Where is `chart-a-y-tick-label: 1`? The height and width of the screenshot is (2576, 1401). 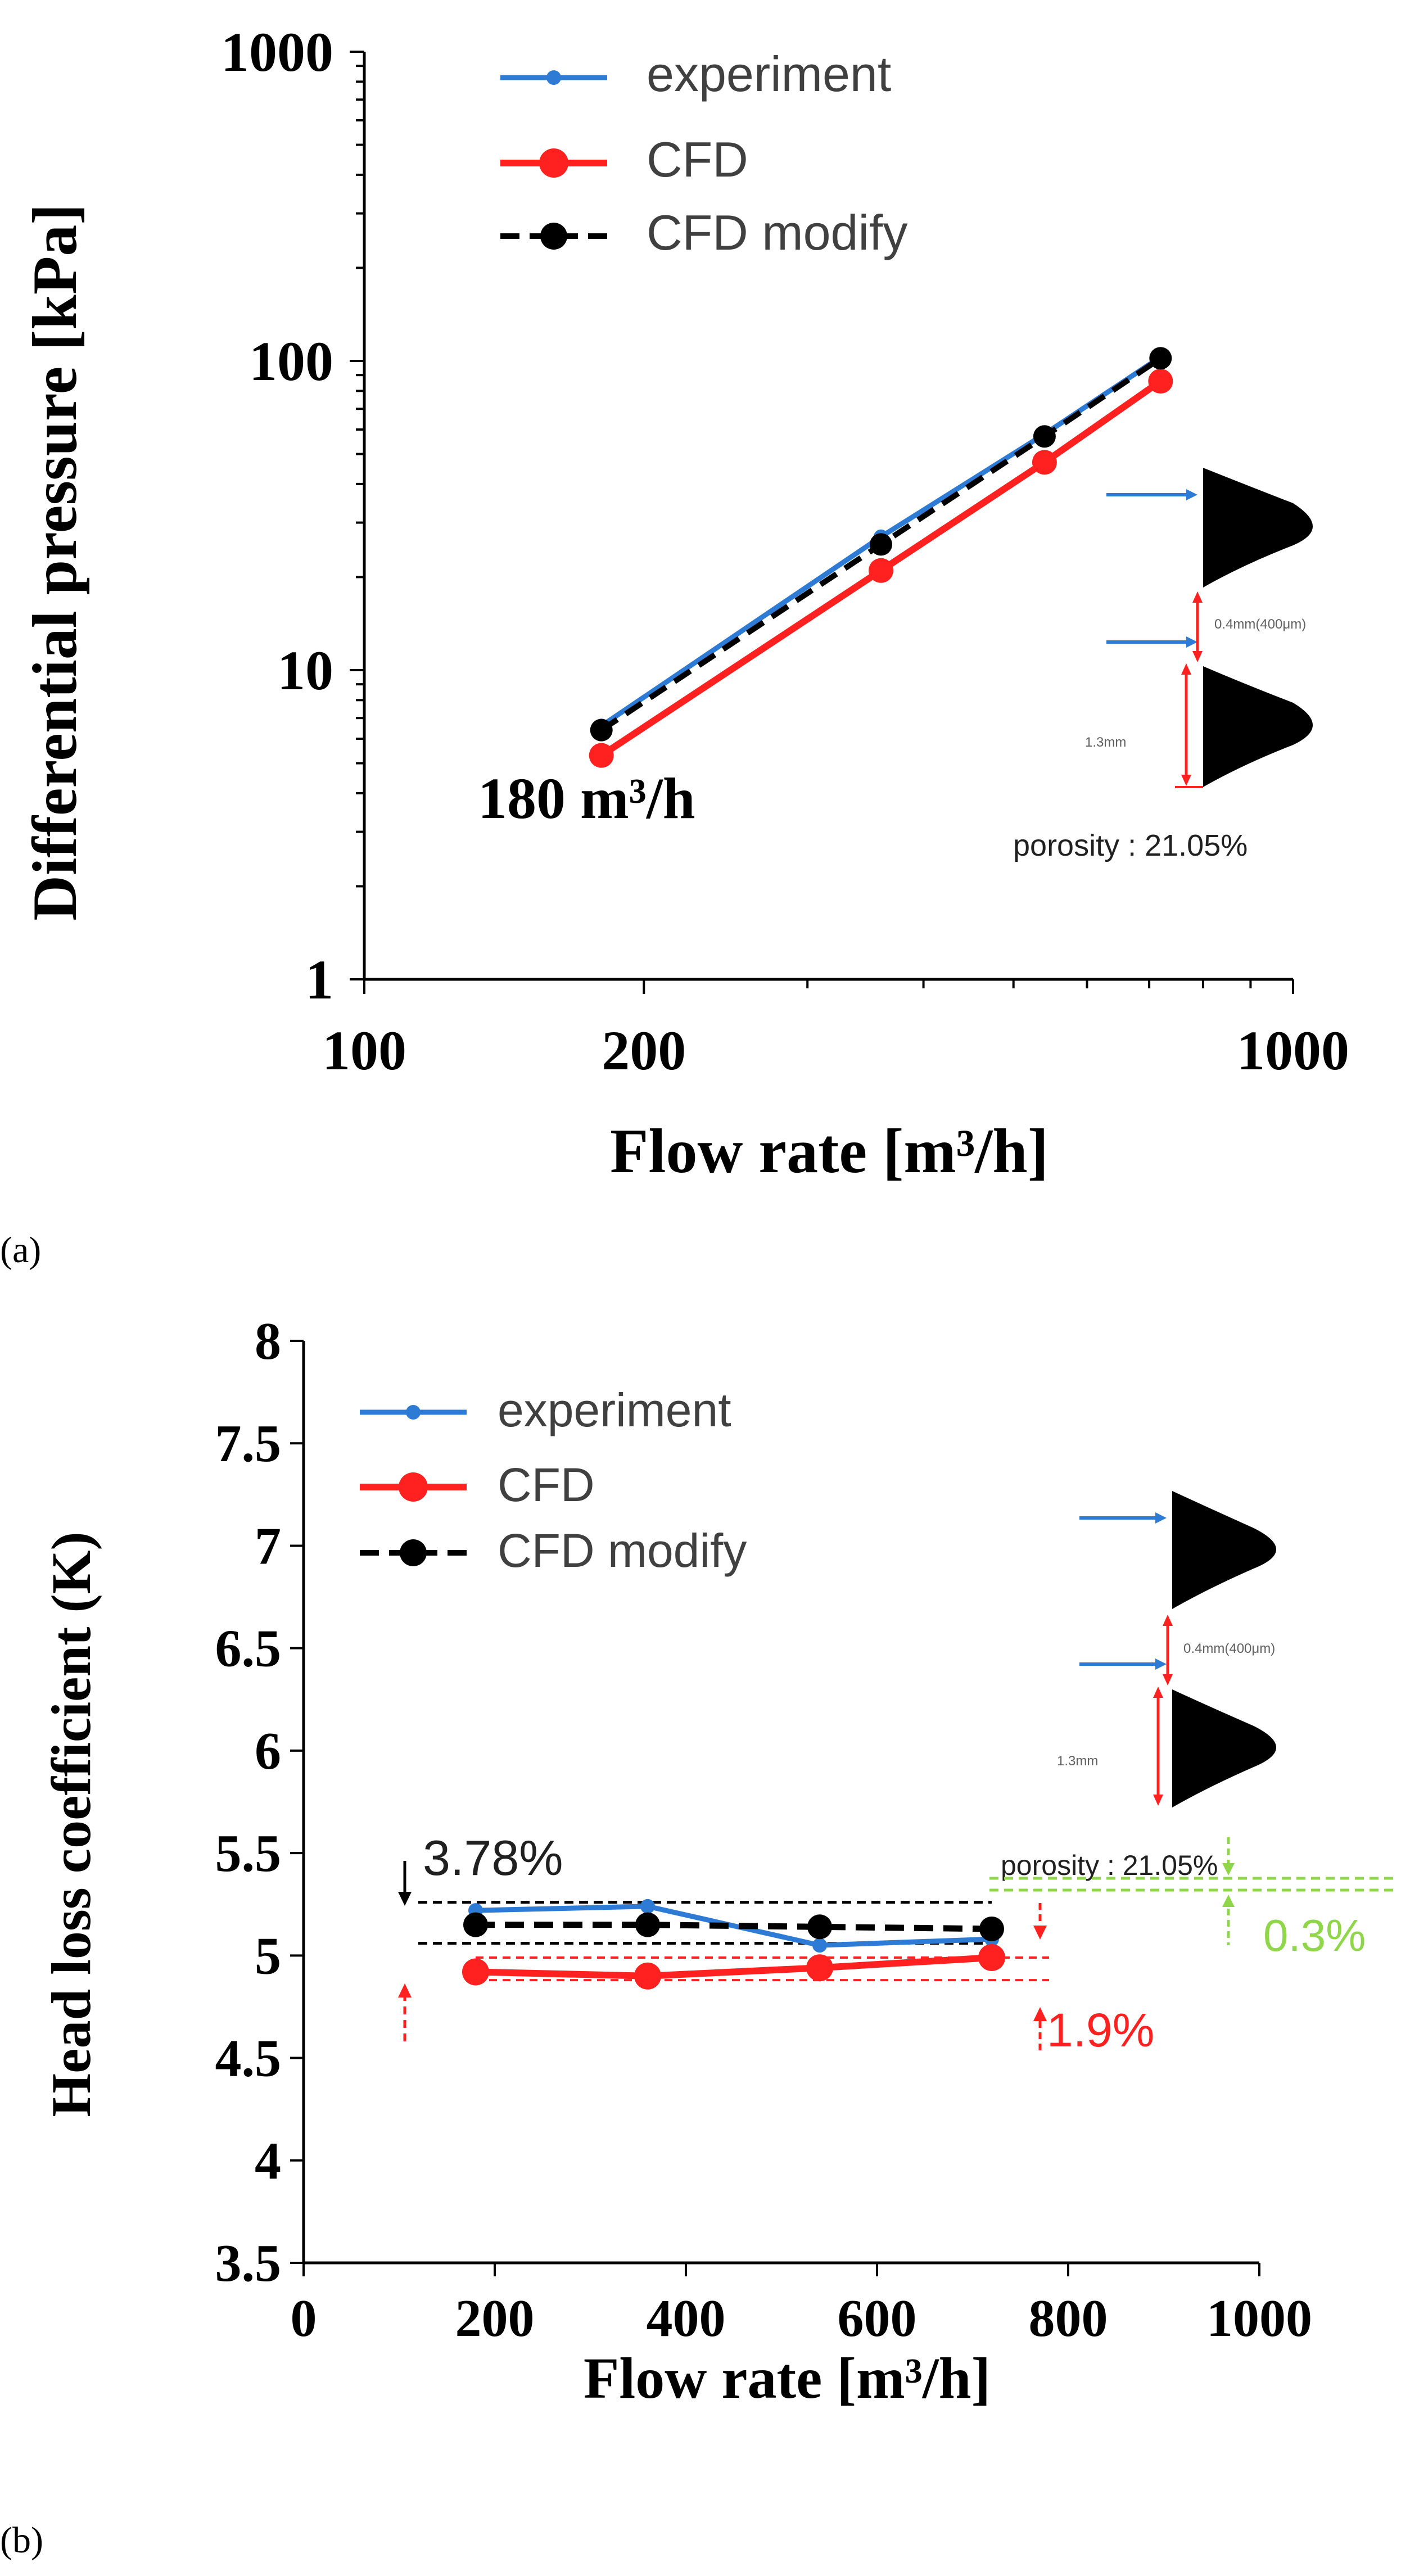 chart-a-y-tick-label: 1 is located at coordinates (319, 979).